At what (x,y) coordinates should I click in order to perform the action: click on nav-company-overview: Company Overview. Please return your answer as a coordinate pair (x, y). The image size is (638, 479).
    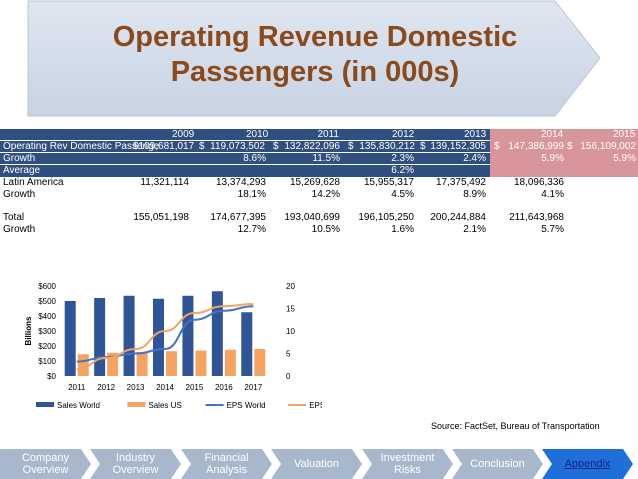
    Looking at the image, I should click on (45, 464).